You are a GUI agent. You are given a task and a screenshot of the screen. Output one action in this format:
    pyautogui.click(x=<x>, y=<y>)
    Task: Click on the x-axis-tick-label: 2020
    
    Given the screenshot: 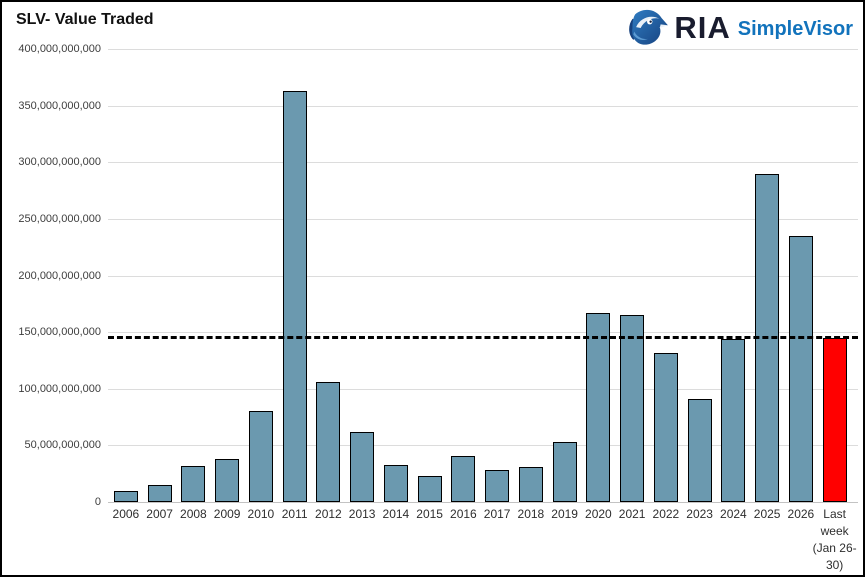 What is the action you would take?
    pyautogui.click(x=598, y=514)
    